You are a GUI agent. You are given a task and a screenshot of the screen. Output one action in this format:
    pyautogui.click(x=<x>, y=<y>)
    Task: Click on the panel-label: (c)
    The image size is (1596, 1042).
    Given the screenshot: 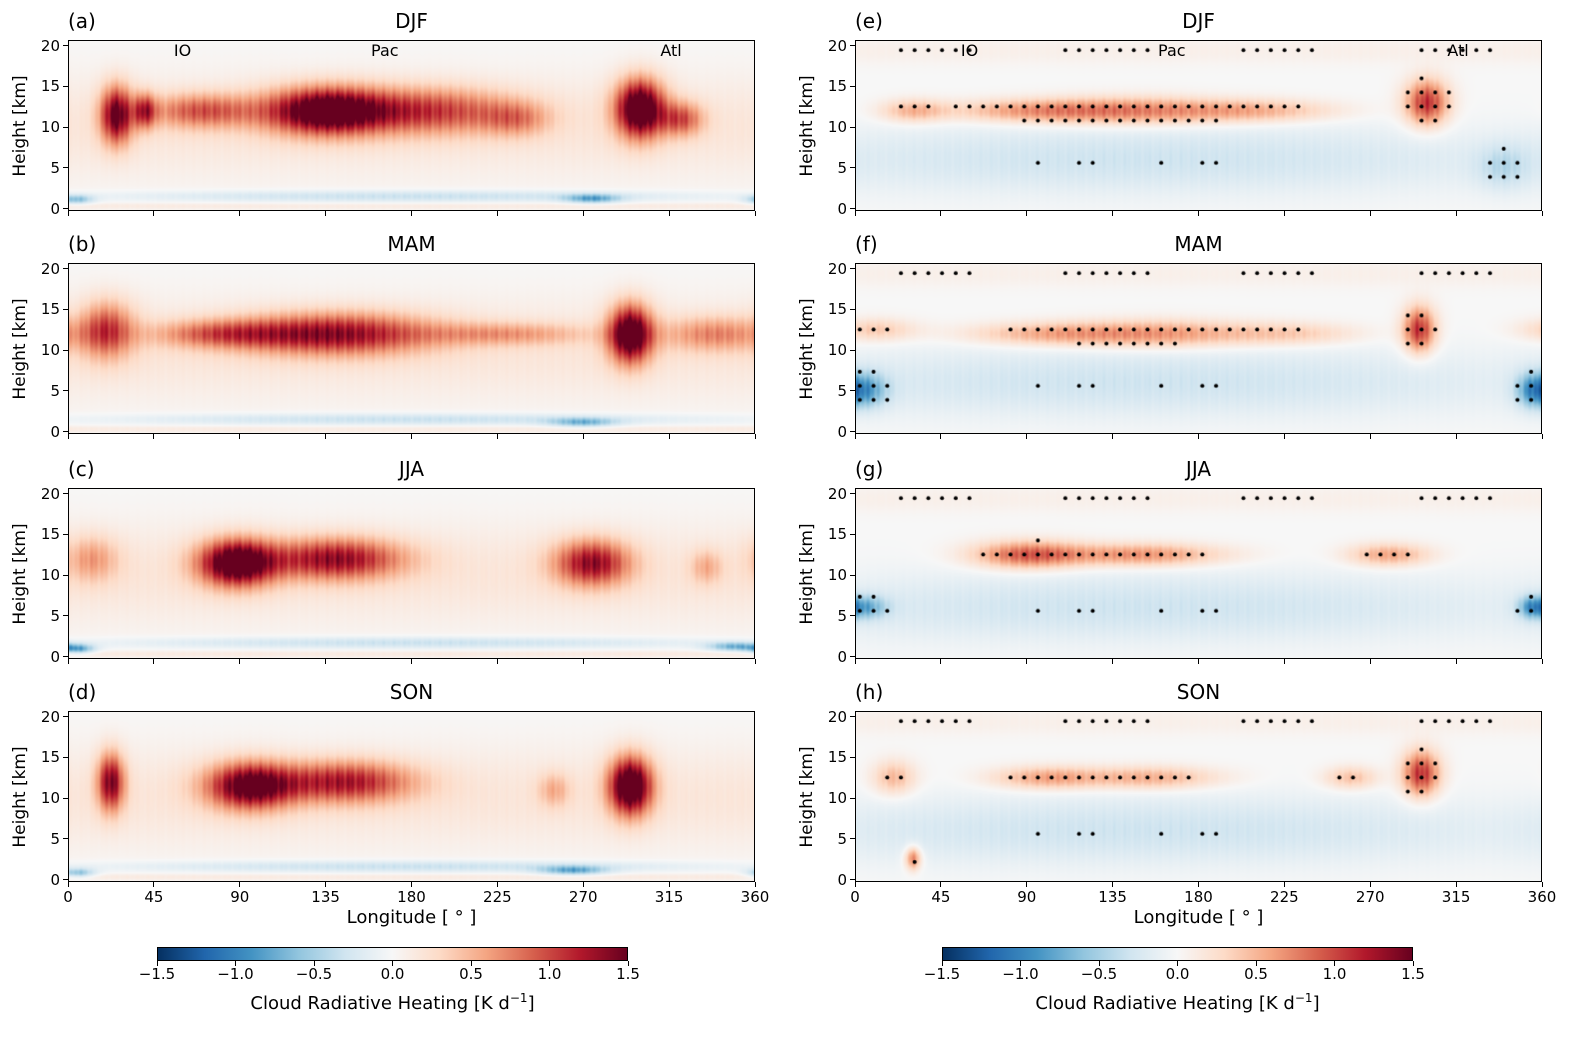 What is the action you would take?
    pyautogui.click(x=81, y=469)
    